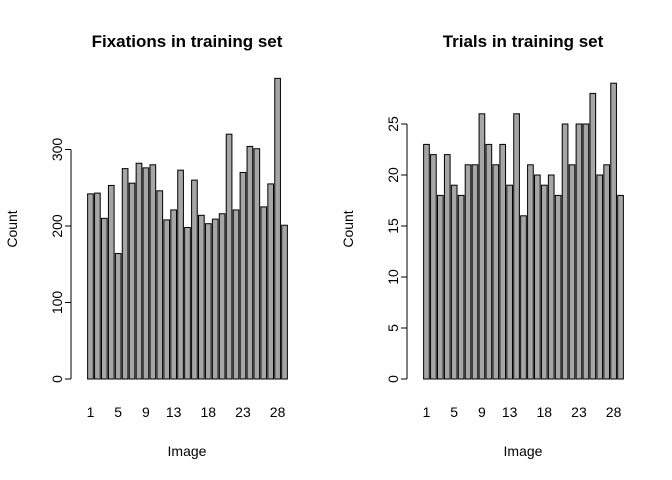  I want to click on fixations-x-tick-label: 13, so click(174, 412).